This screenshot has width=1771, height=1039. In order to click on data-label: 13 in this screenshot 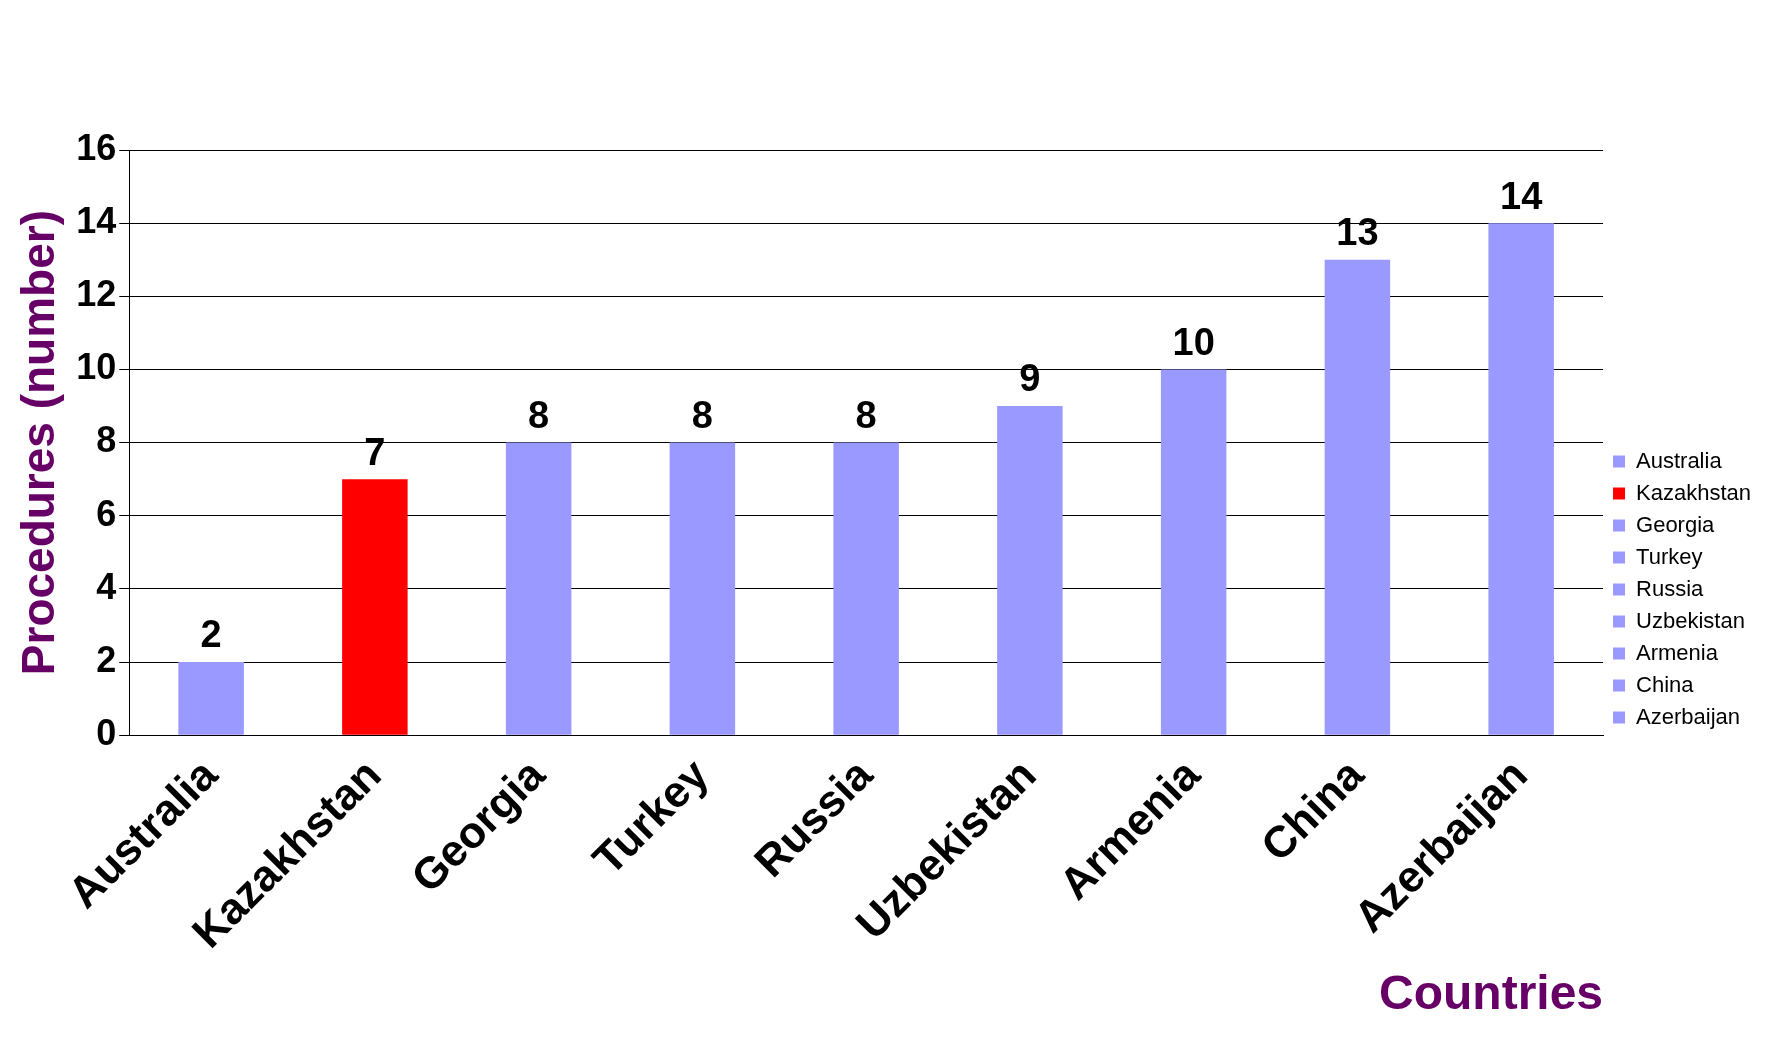, I will do `click(1357, 232)`.